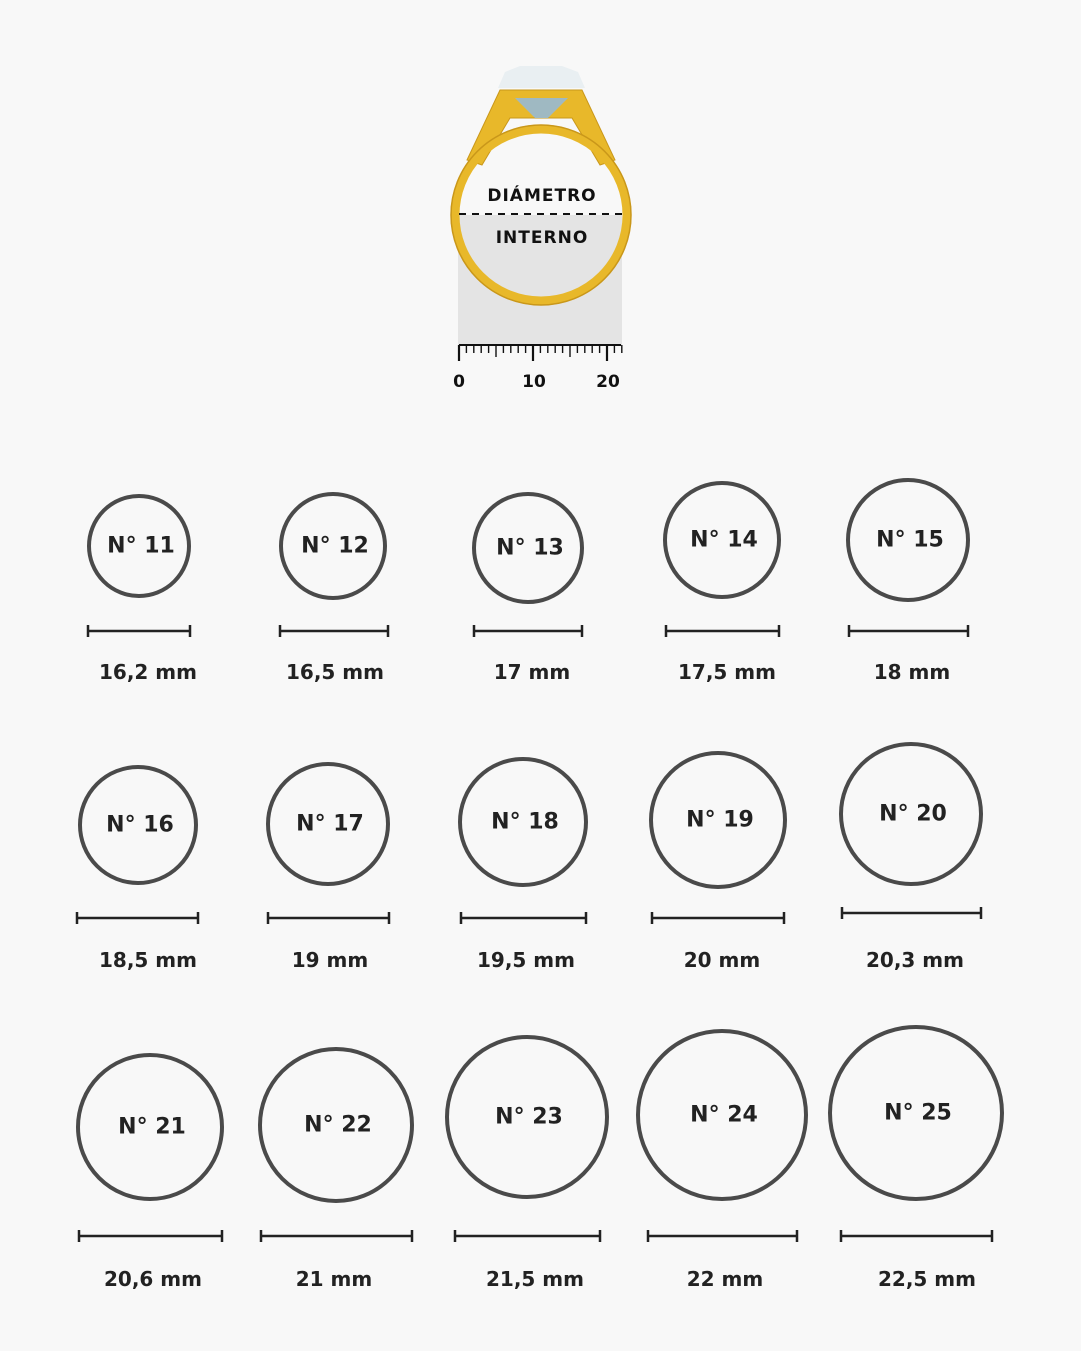 The height and width of the screenshot is (1351, 1081). I want to click on size-item: N° 14 17,5 mm, so click(722, 582).